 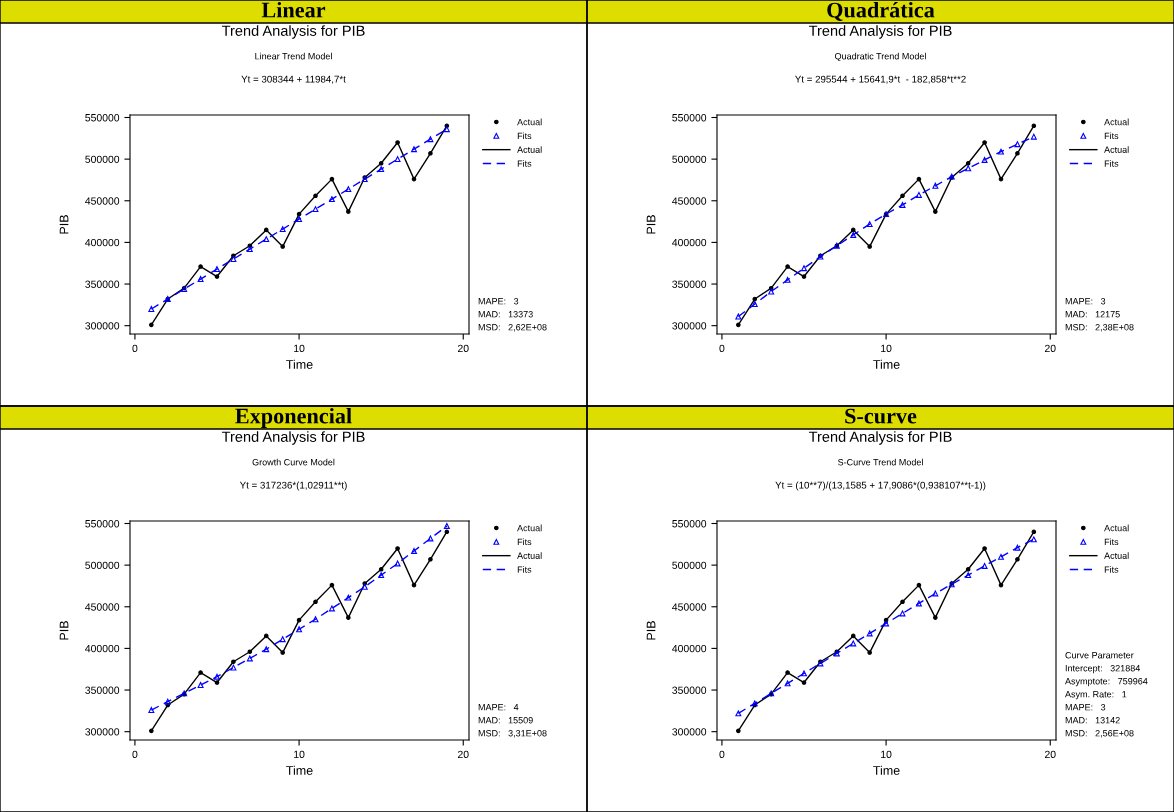 I want to click on chart-title: S-curve, so click(x=881, y=416).